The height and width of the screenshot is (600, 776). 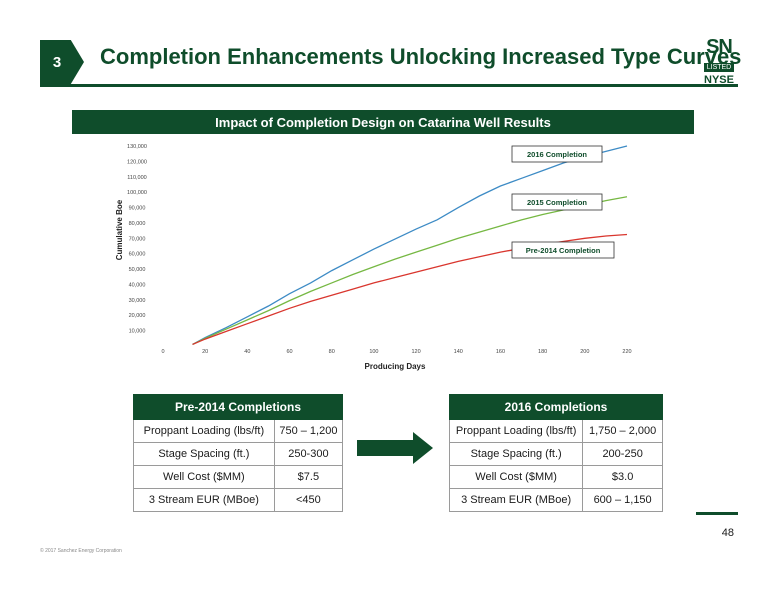 I want to click on row-value: $3.0, so click(x=622, y=477).